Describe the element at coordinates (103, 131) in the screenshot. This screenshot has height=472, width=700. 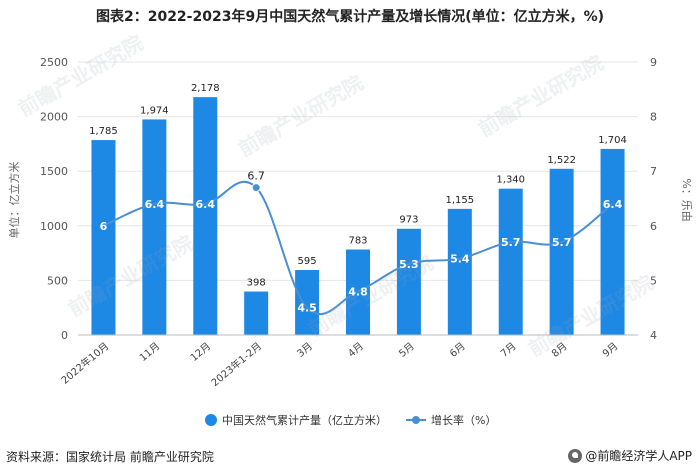
I see `bar-value-label: 1,785` at that location.